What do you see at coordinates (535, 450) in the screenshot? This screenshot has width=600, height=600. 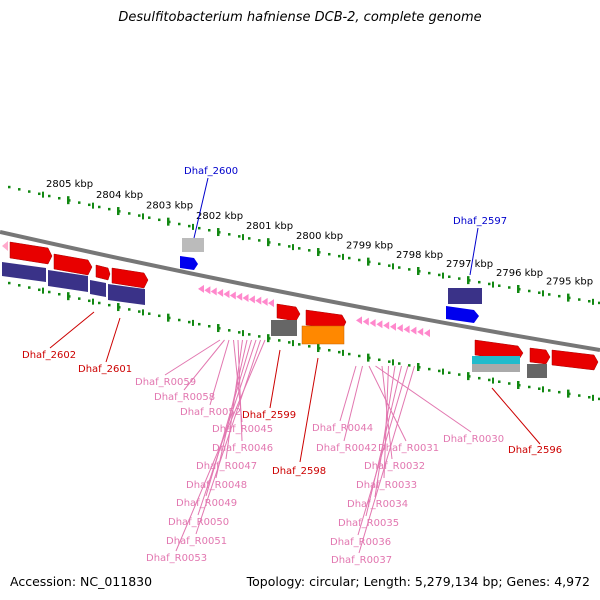 I see `gene-label-dhaf-2596: Dhaf_2596` at bounding box center [535, 450].